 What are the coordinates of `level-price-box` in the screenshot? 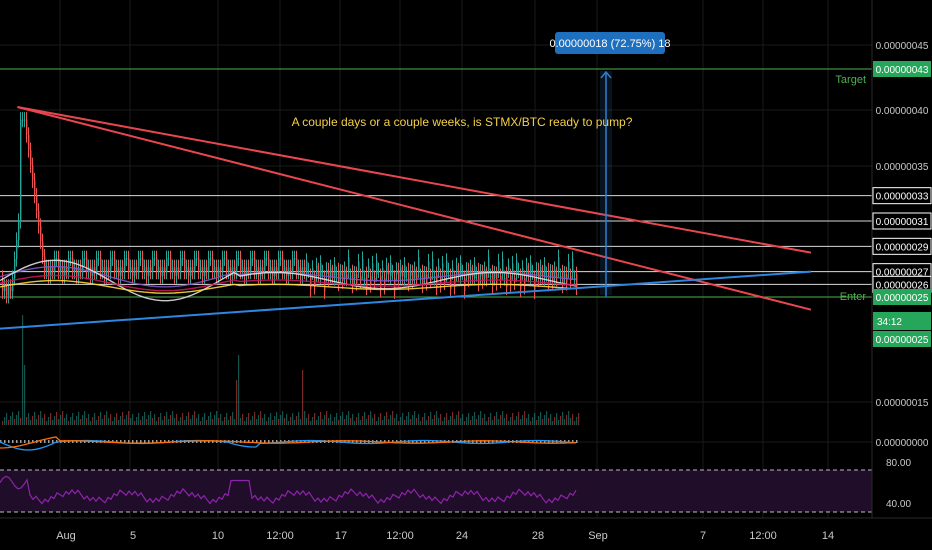 It's located at (902, 297).